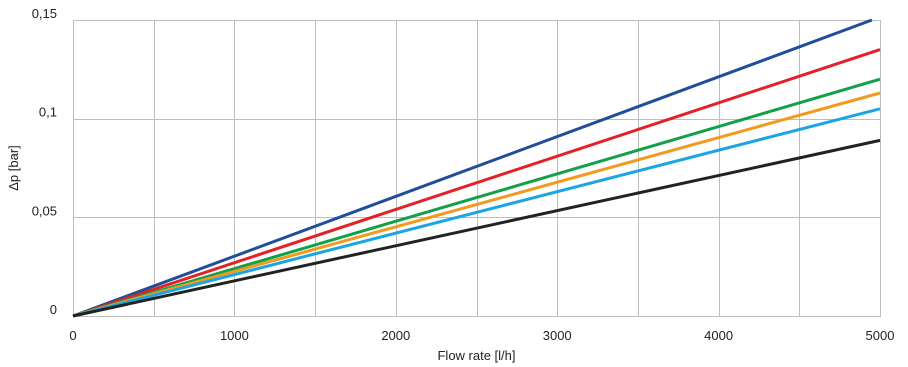  What do you see at coordinates (476, 355) in the screenshot?
I see `x-axis-label: Flow rate [l/h]` at bounding box center [476, 355].